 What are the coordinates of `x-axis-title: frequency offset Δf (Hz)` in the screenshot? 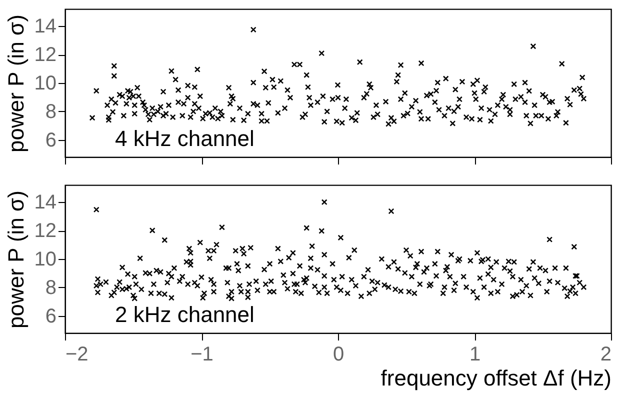 It's located at (496, 378).